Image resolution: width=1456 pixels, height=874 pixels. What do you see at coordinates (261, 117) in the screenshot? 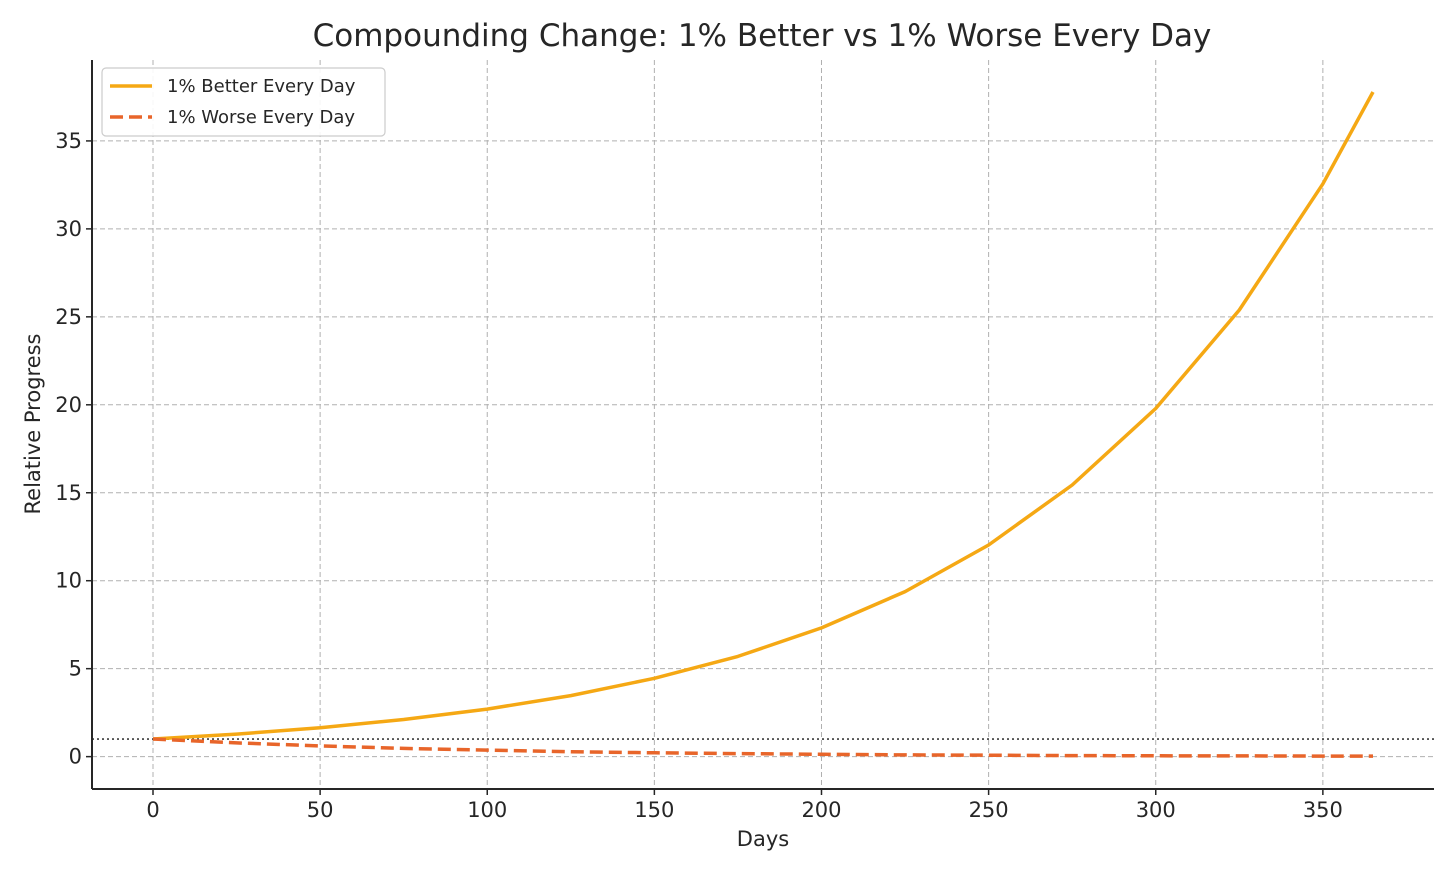
I see `legend-label-worse: 1% Worse Every Day` at bounding box center [261, 117].